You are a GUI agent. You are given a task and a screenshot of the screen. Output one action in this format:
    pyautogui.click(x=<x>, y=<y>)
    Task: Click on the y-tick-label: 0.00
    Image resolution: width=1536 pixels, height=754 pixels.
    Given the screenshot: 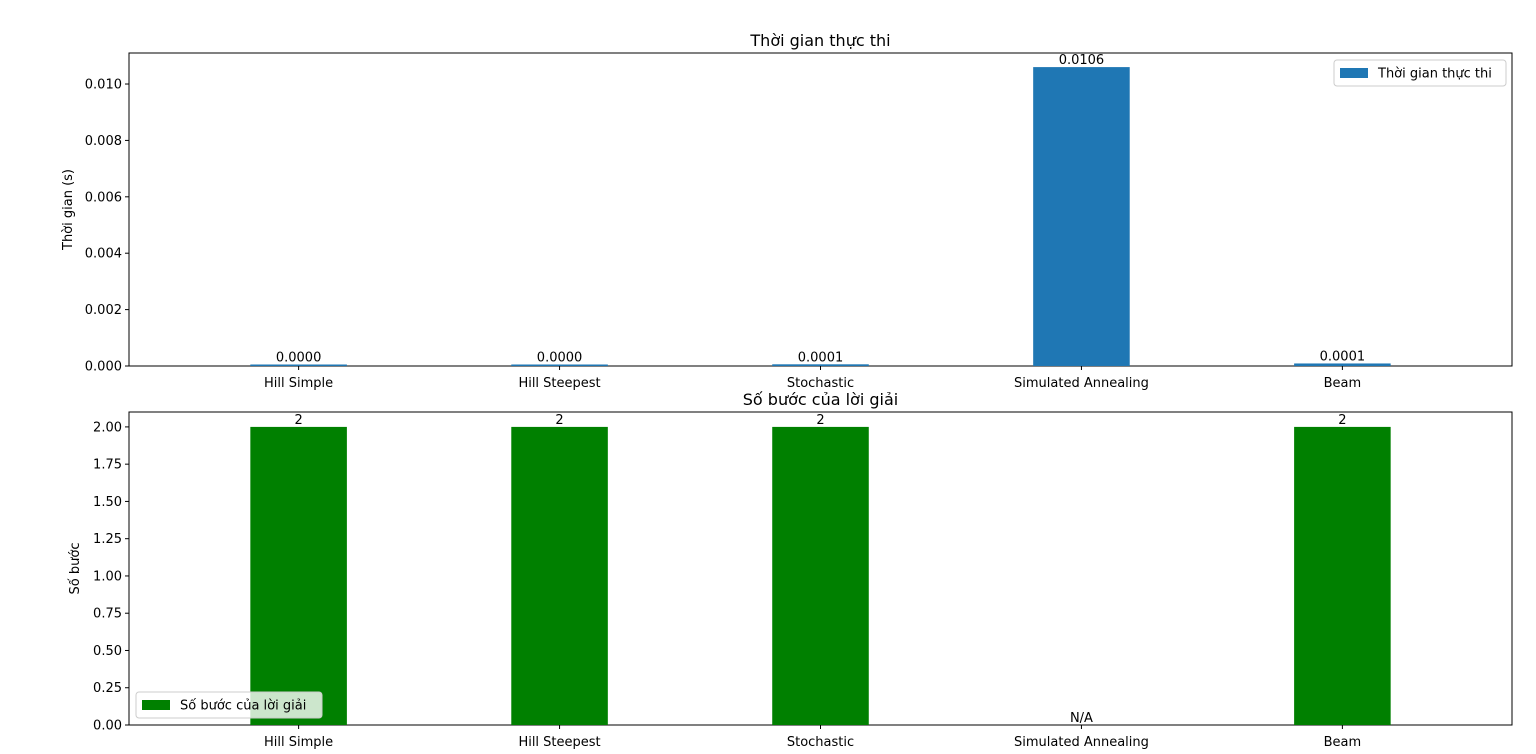 What is the action you would take?
    pyautogui.click(x=107, y=726)
    